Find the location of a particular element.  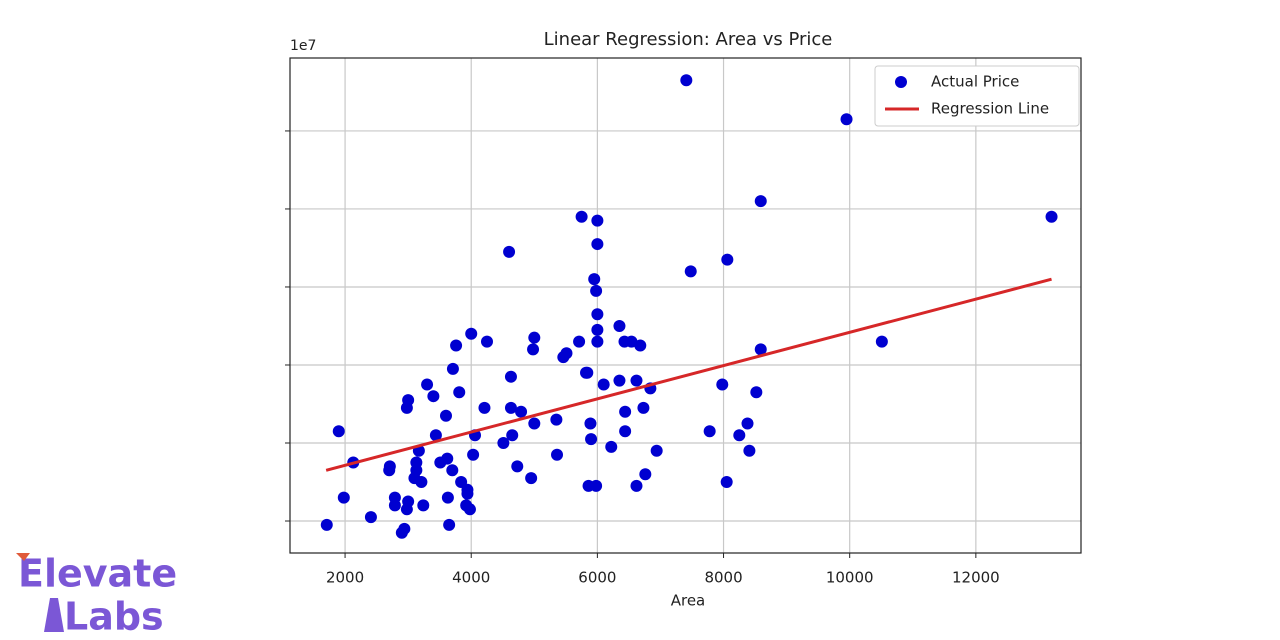

x-tick-label: 4000 is located at coordinates (471, 578).